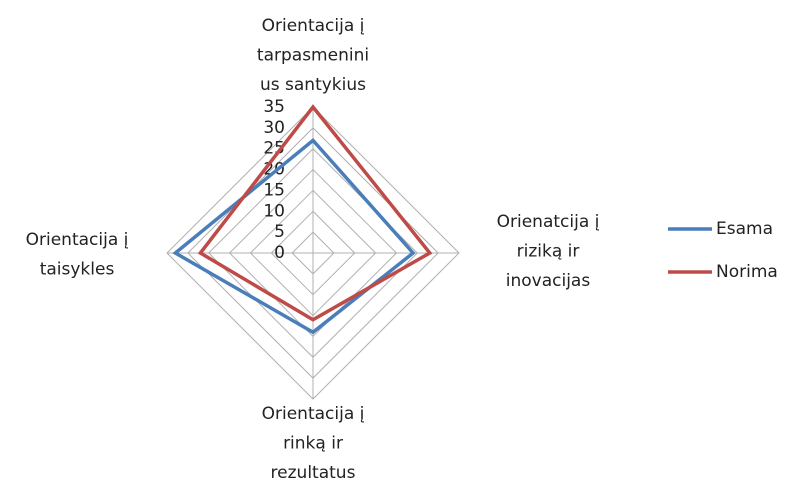 The height and width of the screenshot is (485, 809). Describe the element at coordinates (313, 55) in the screenshot. I see `category-label: Orientacija į tarpasmenini us santykius` at that location.